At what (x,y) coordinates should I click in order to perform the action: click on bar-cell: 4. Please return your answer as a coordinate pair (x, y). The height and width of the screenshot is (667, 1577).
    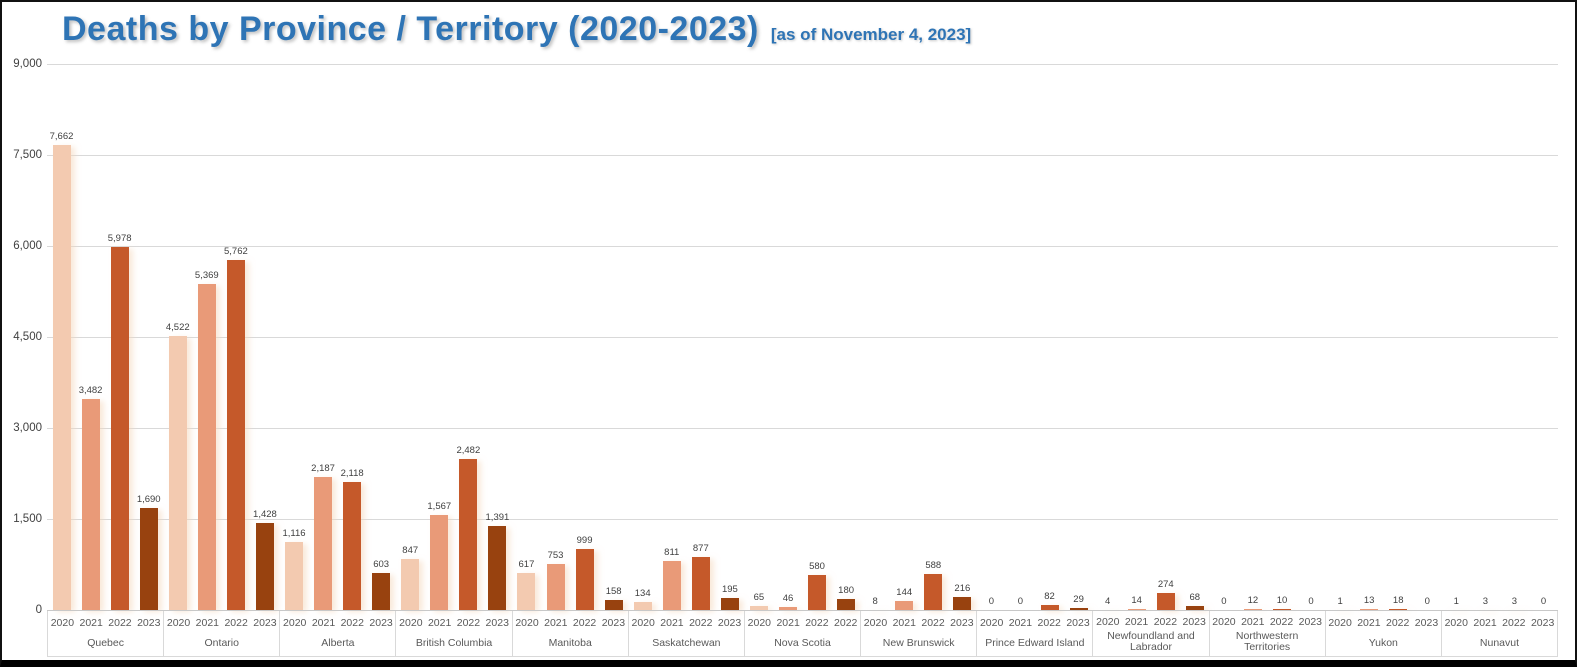
    Looking at the image, I should click on (1107, 602).